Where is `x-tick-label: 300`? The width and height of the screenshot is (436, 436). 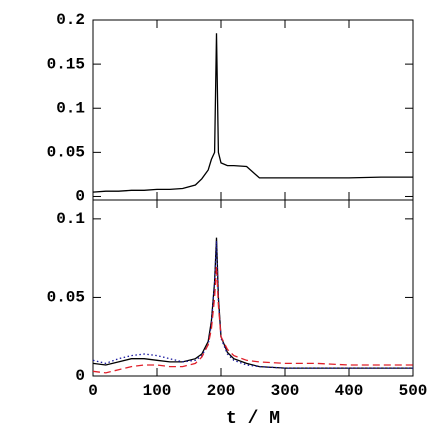 x-tick-label: 300 is located at coordinates (285, 391).